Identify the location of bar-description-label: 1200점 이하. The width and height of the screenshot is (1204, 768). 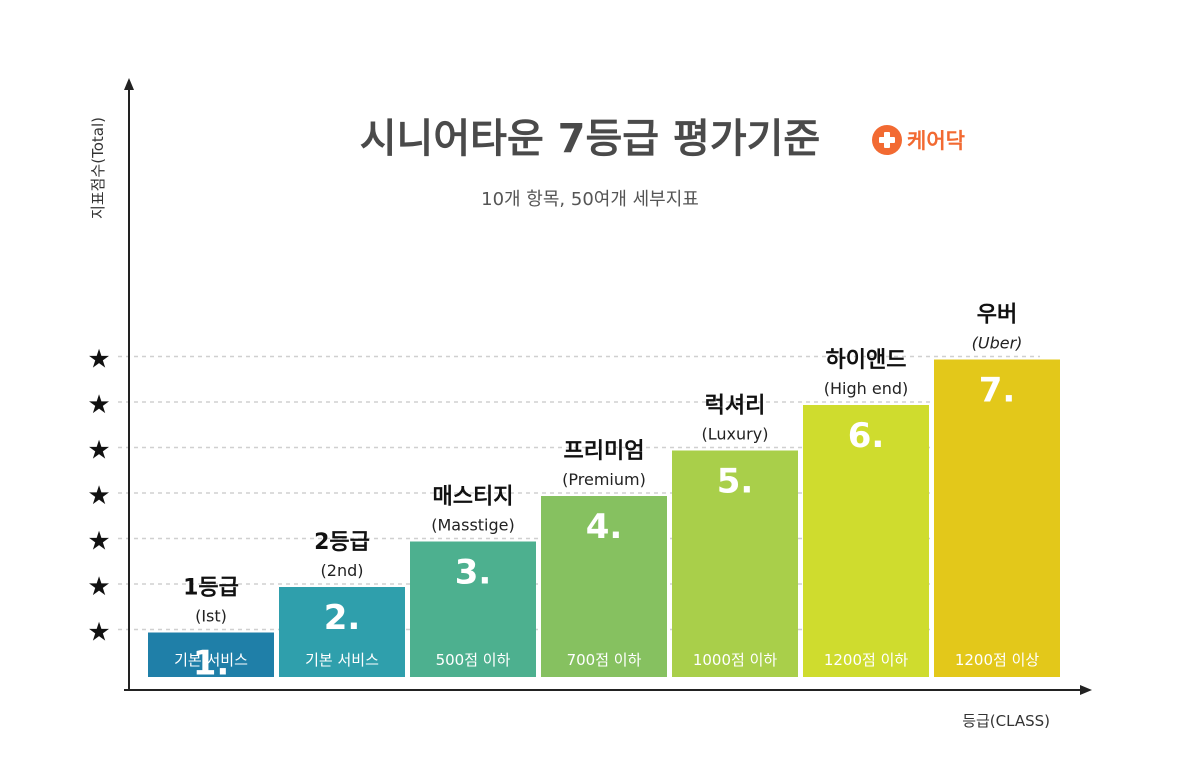
(866, 660).